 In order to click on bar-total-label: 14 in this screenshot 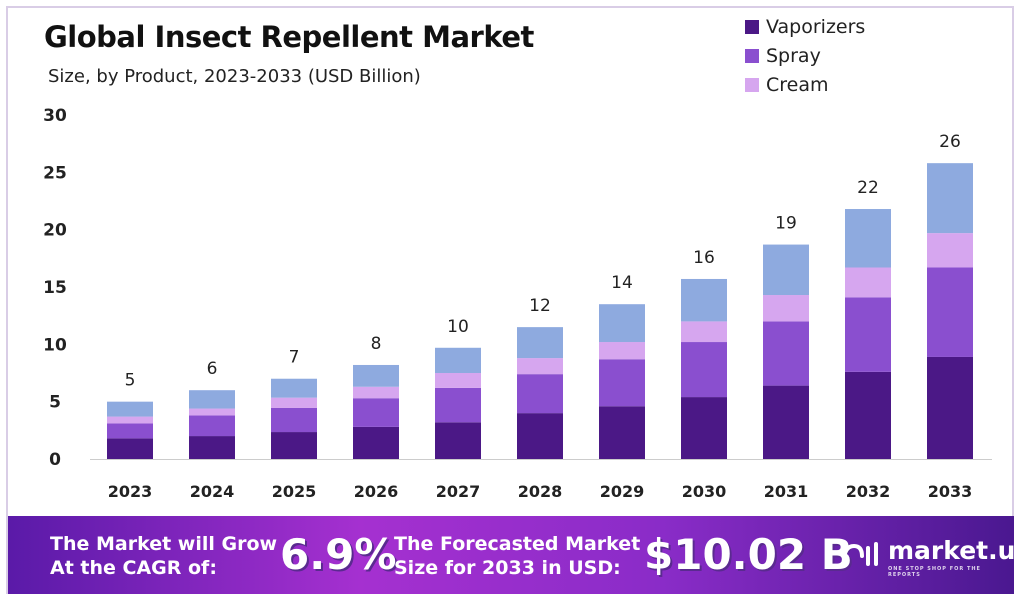, I will do `click(622, 283)`.